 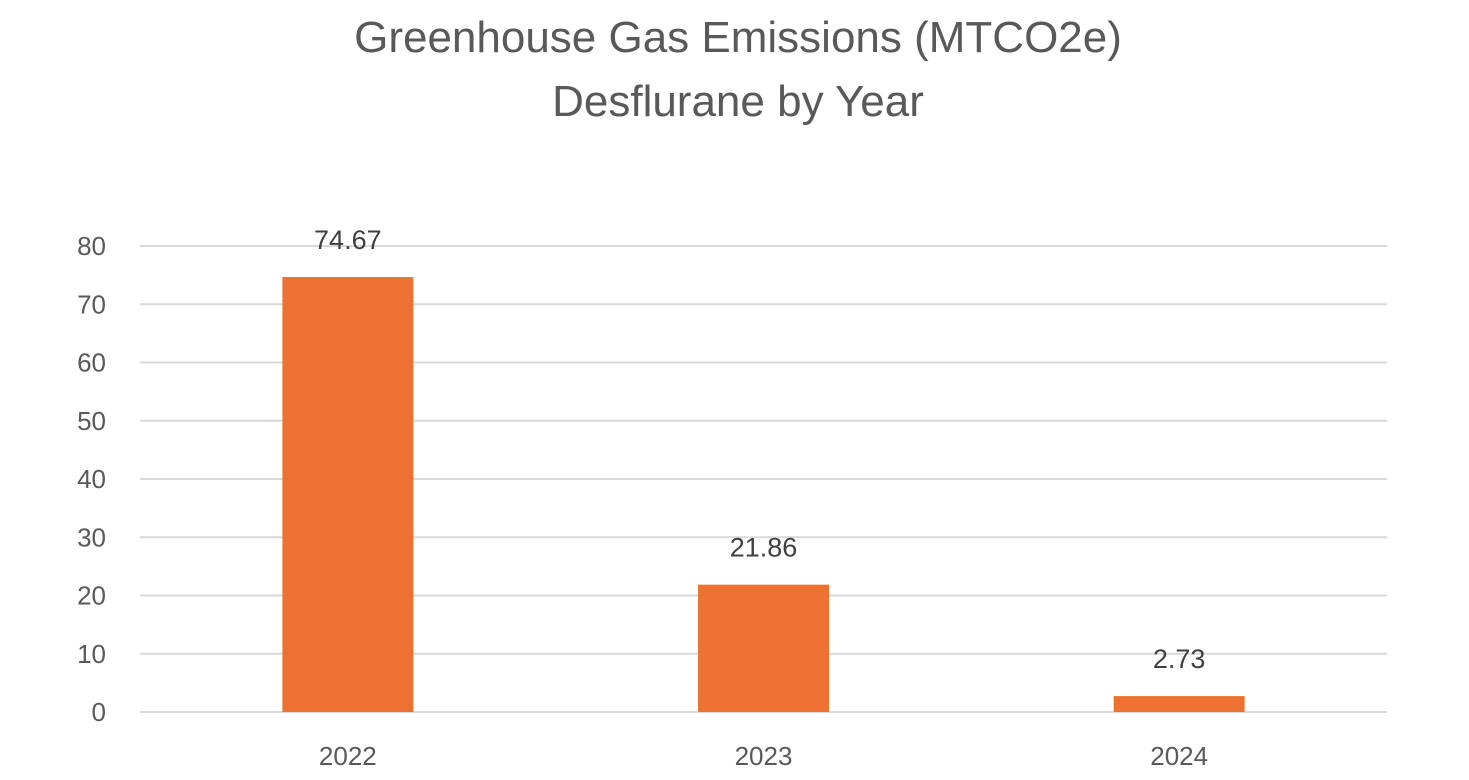 I want to click on data-label: 21.86, so click(x=764, y=548).